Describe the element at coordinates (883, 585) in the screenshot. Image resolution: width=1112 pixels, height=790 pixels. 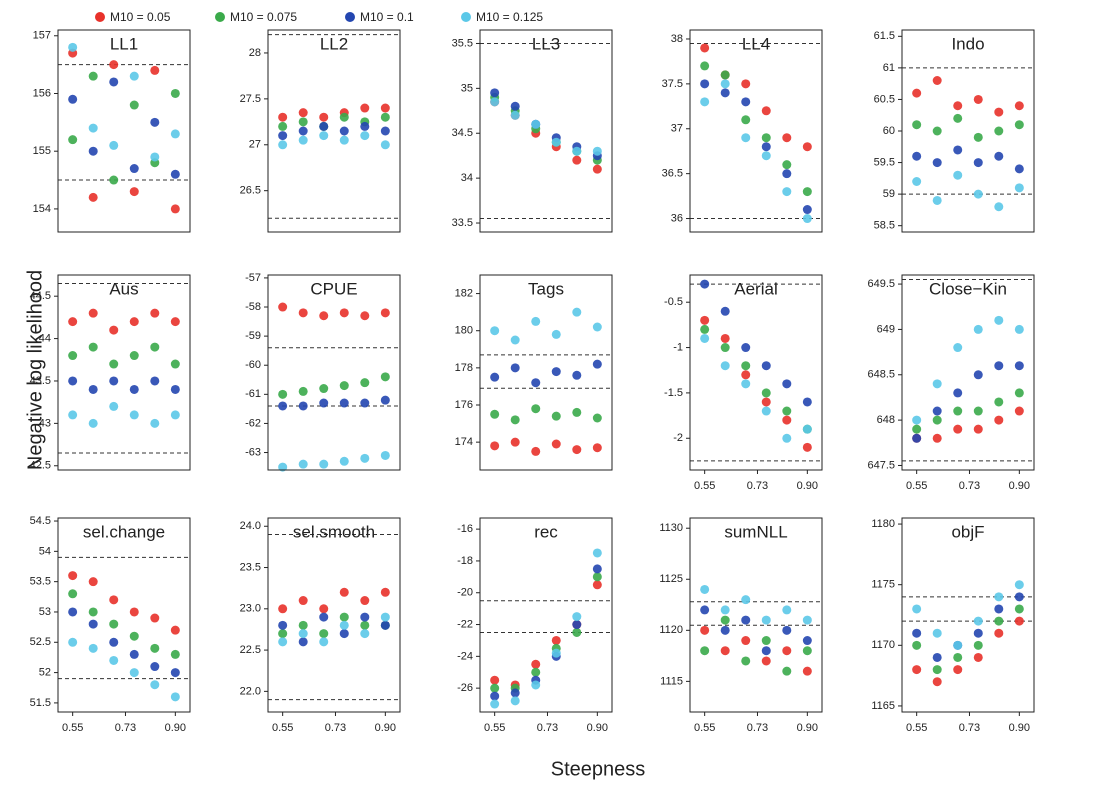
I see `y-tick-label: 1175` at that location.